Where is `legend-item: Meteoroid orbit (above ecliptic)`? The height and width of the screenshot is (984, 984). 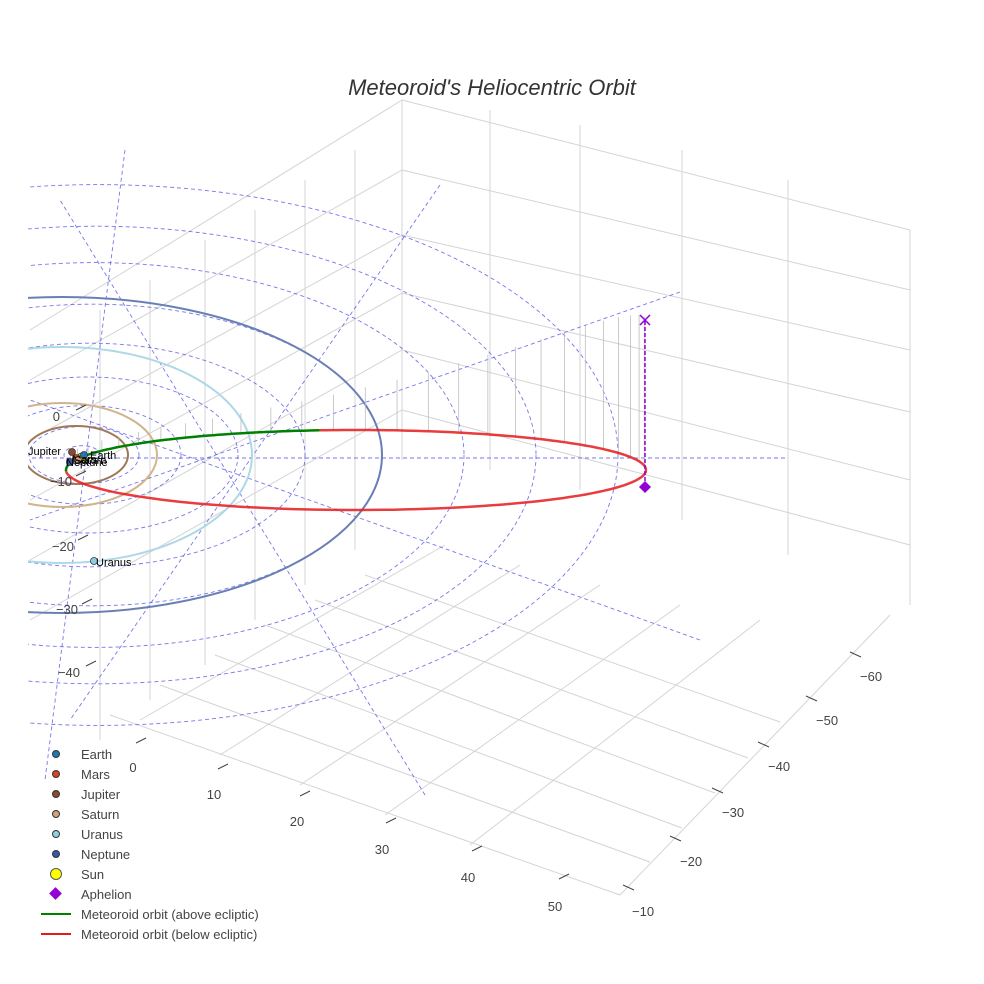 legend-item: Meteoroid orbit (above ecliptic) is located at coordinates (149, 914).